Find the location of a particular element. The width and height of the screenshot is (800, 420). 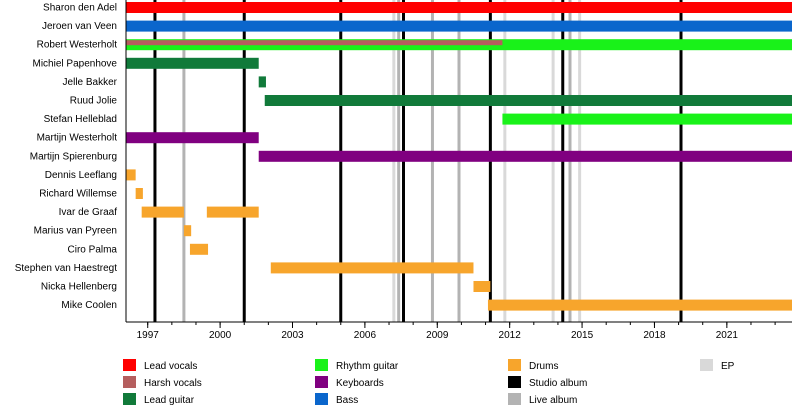

bar-richard-willemse-drums is located at coordinates (139, 193).